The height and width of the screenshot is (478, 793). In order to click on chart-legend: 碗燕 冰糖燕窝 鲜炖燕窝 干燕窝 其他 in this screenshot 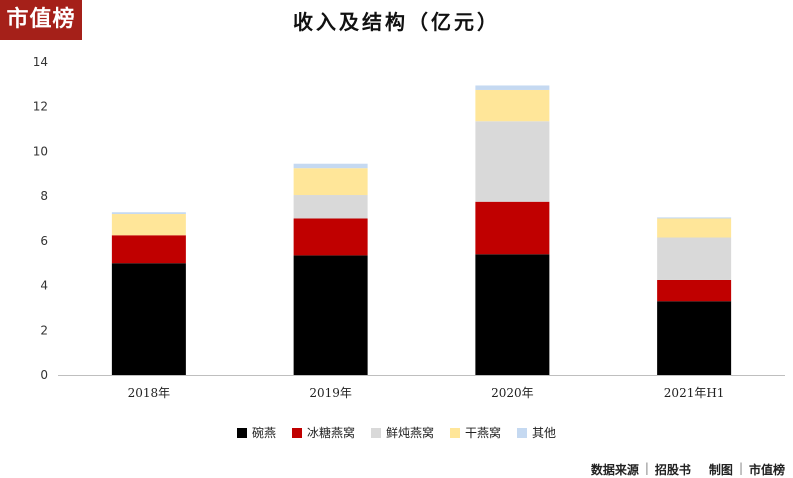, I will do `click(396, 432)`.